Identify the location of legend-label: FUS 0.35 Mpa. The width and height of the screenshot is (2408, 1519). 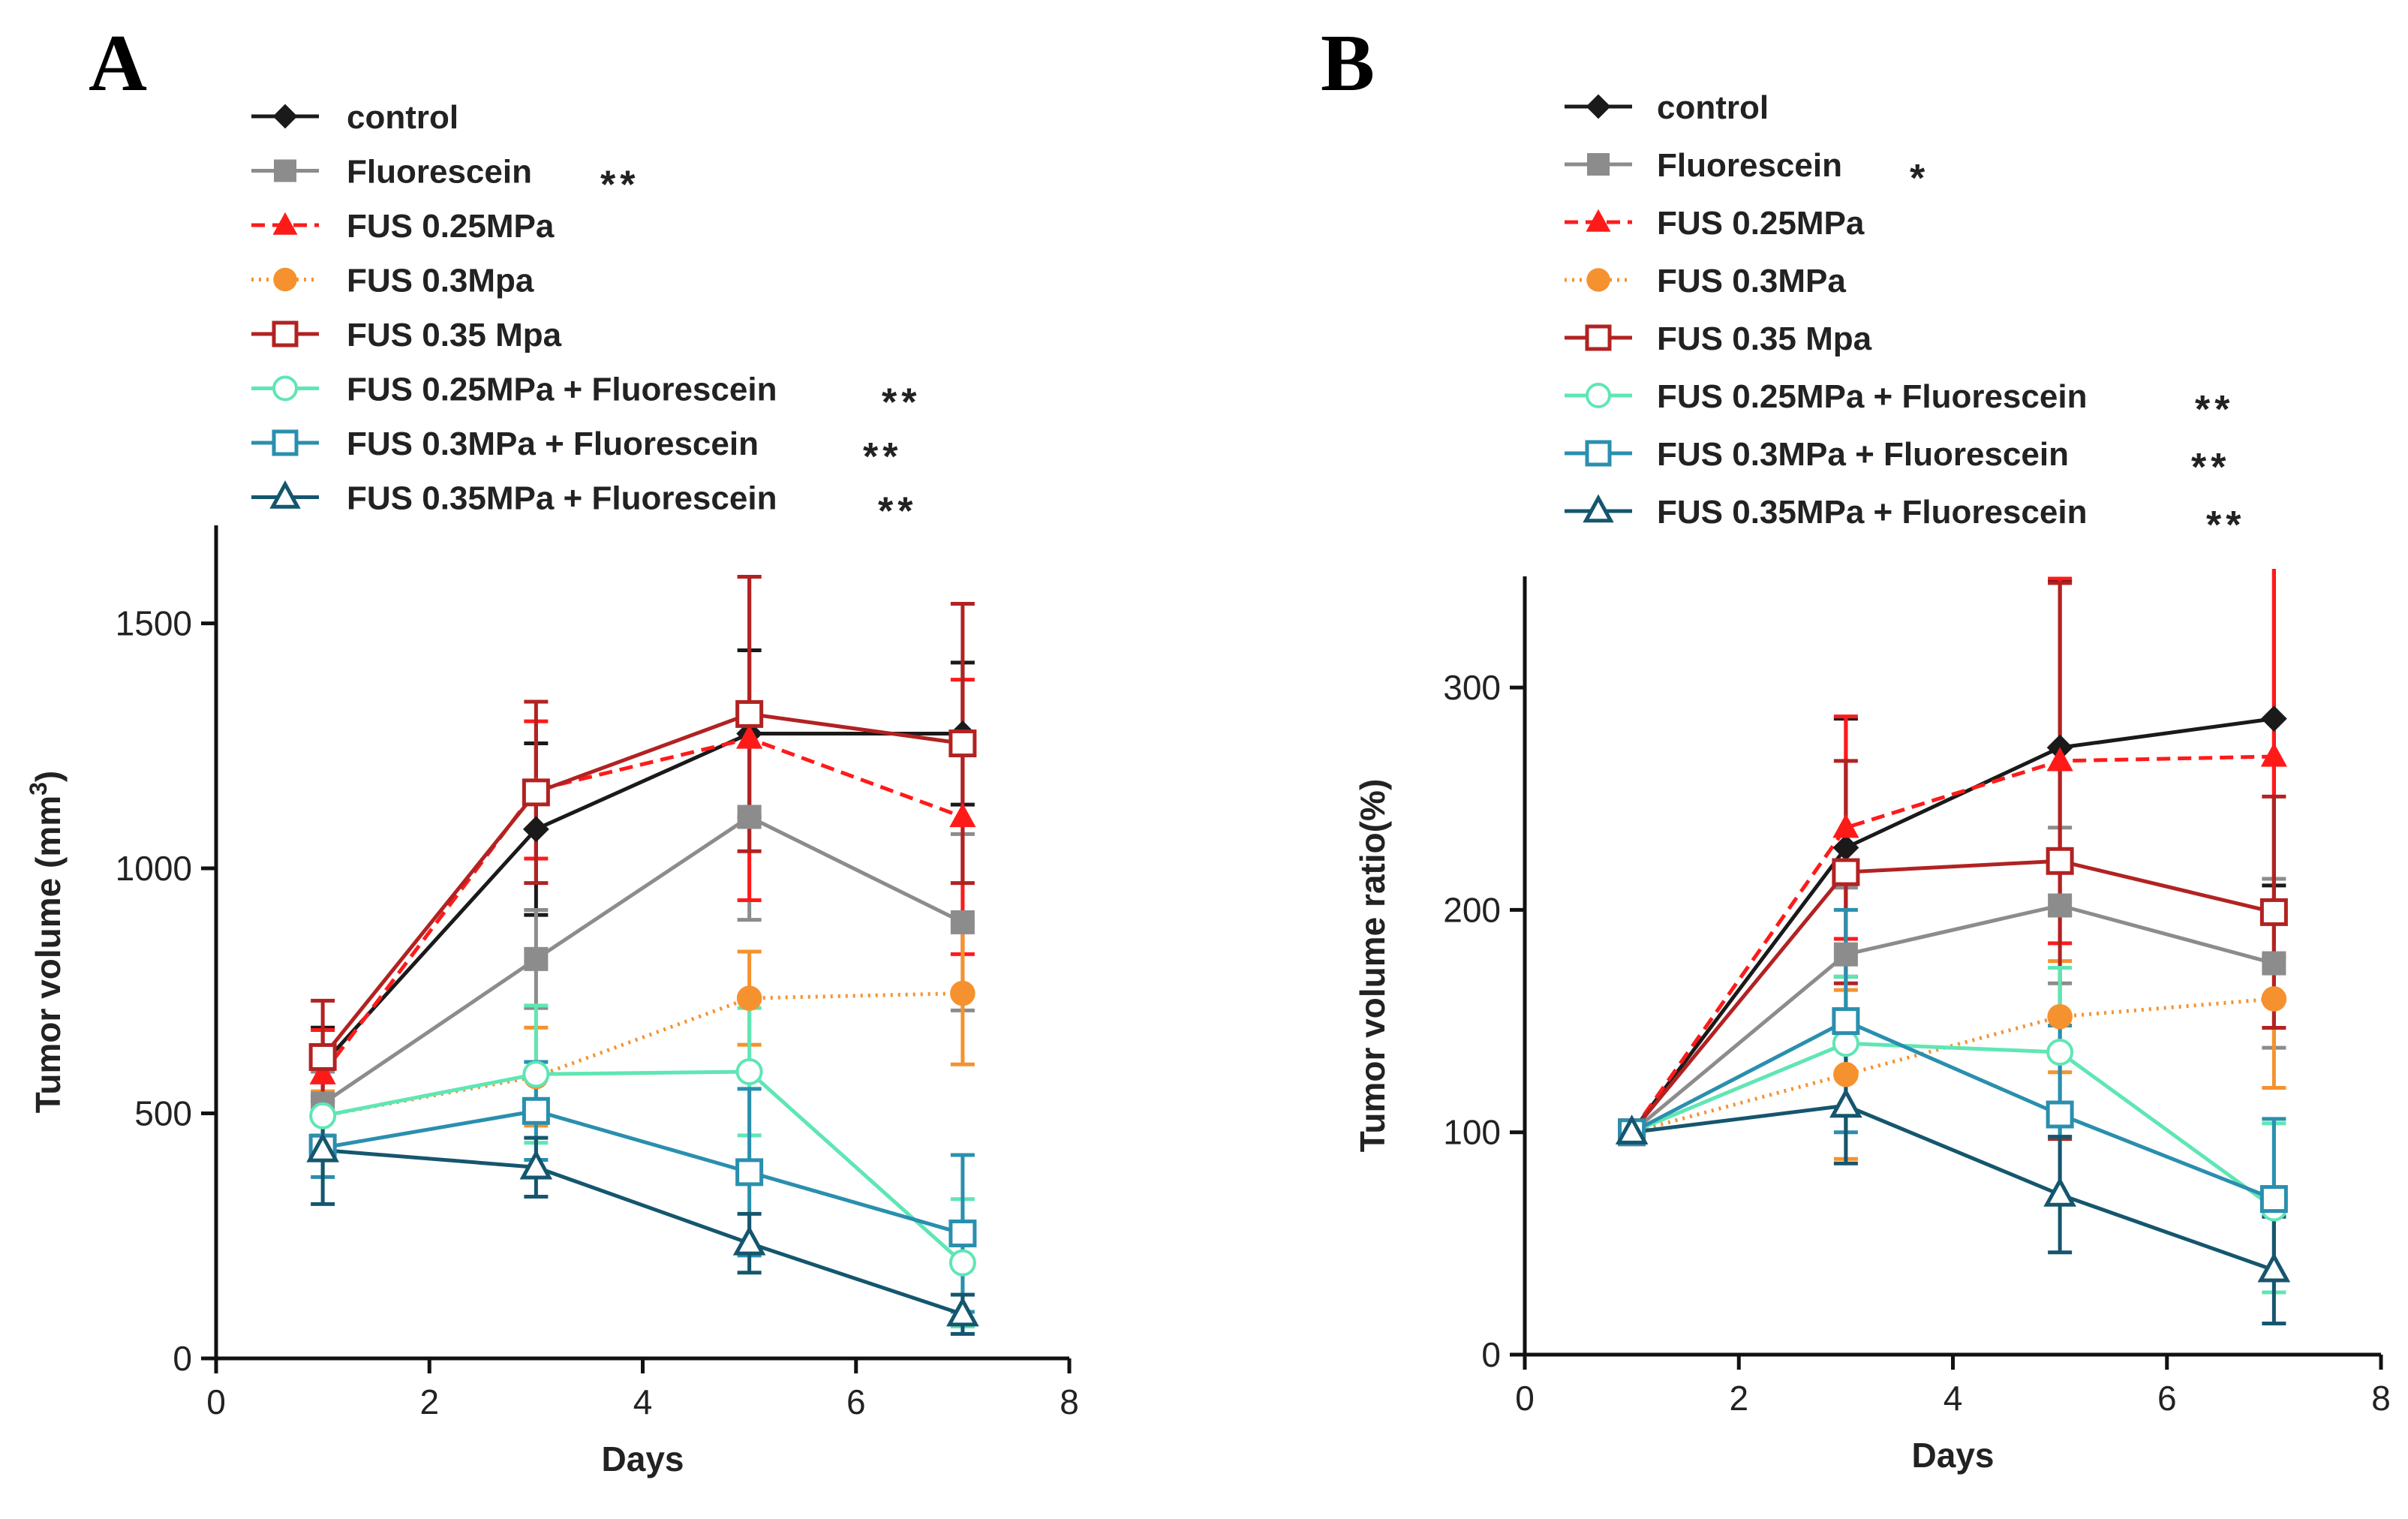
(1764, 339).